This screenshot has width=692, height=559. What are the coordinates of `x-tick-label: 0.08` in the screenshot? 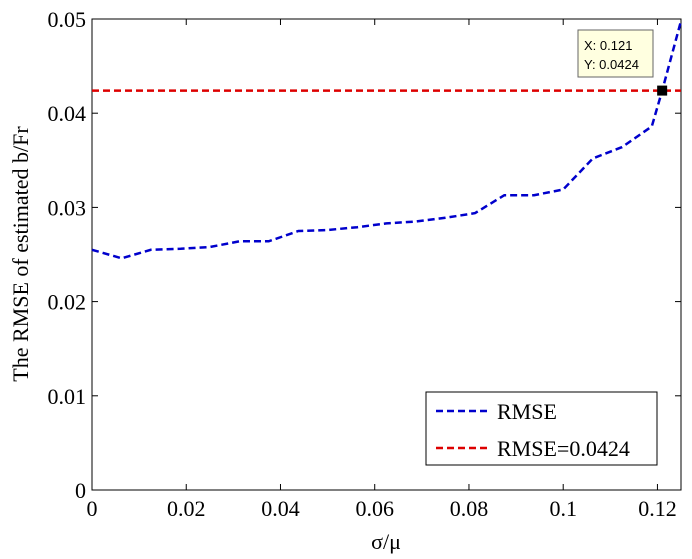 It's located at (469, 508).